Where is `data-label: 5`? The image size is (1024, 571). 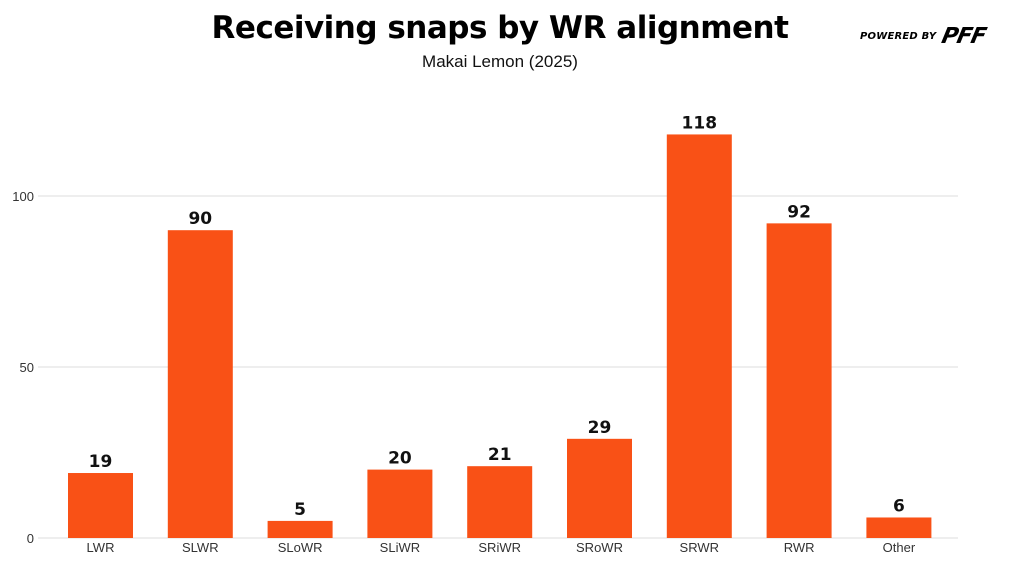
data-label: 5 is located at coordinates (300, 510).